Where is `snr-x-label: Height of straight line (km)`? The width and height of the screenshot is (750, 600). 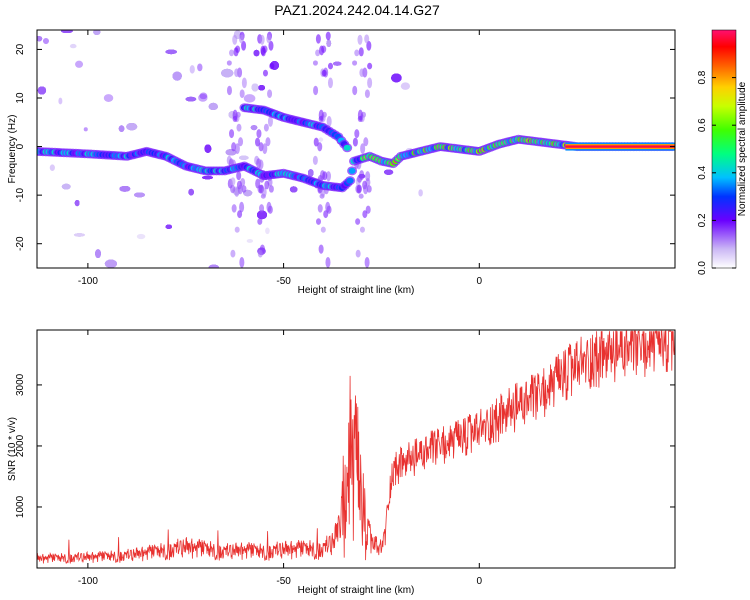
snr-x-label: Height of straight line (km) is located at coordinates (356, 590).